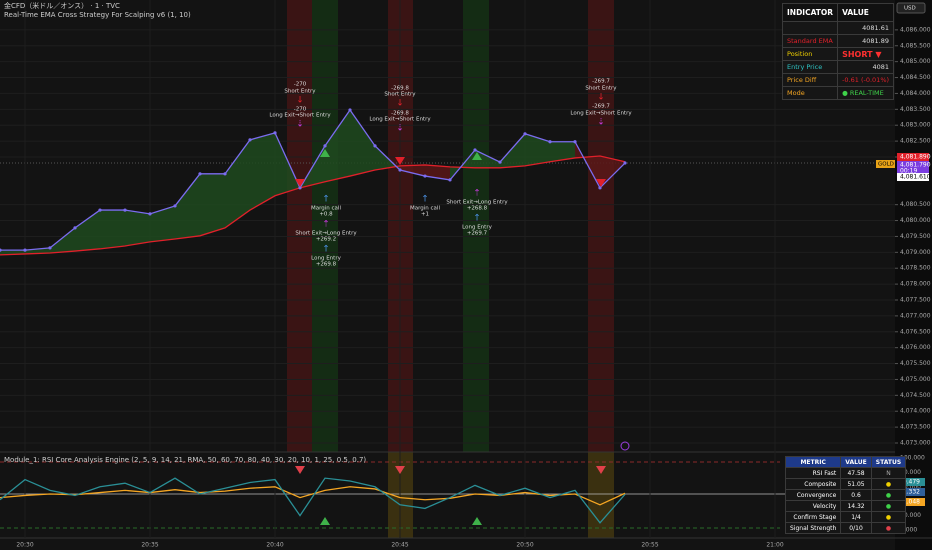 The image size is (932, 550). What do you see at coordinates (300, 110) in the screenshot?
I see `annotation-text: -270` at bounding box center [300, 110].